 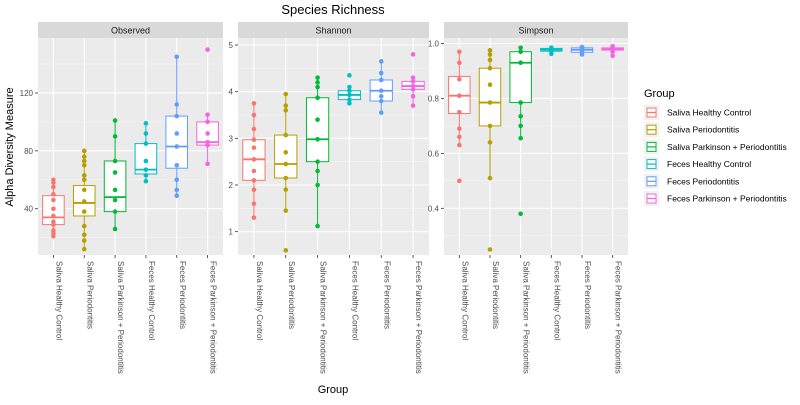 What do you see at coordinates (587, 295) in the screenshot?
I see `x-tick-label: Feces Periodontitis` at bounding box center [587, 295].